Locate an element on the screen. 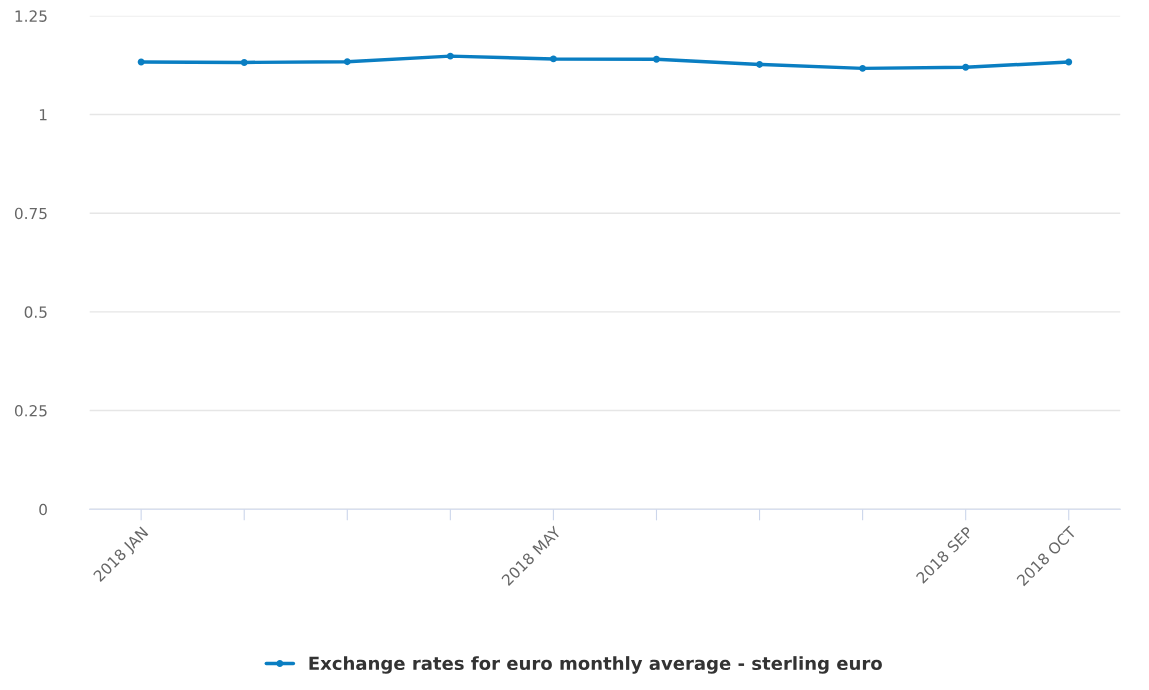 The image size is (1149, 690). y-tick-label: 0.5 is located at coordinates (35, 312).